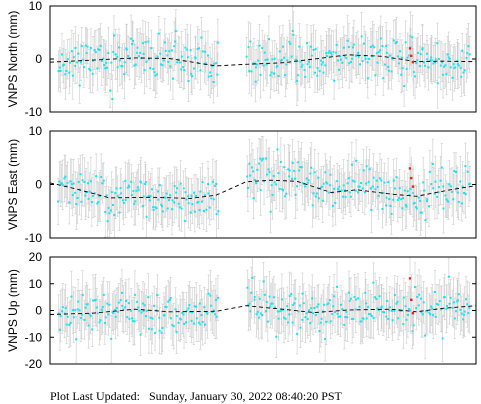 This screenshot has width=481, height=404. I want to click on recent-data-point, so click(413, 62).